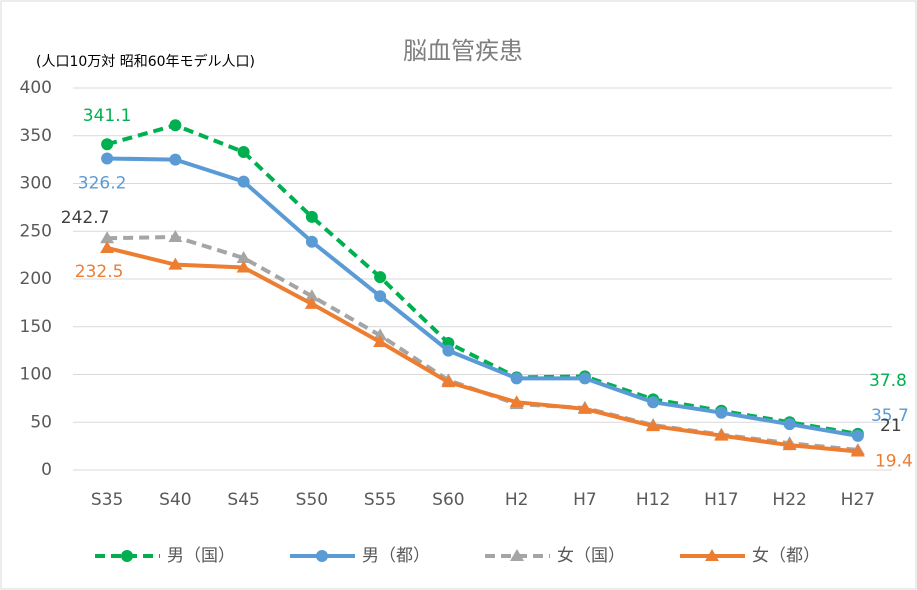 The image size is (917, 590). I want to click on x-tick-label: H2, so click(517, 500).